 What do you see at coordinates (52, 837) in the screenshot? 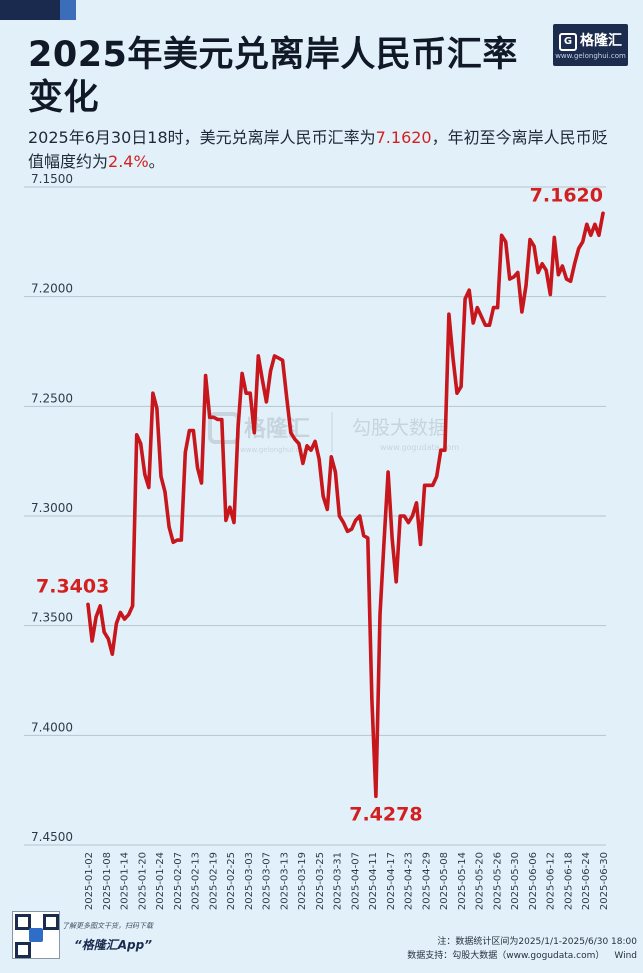
I see `y-tick-label: 7.4500` at bounding box center [52, 837].